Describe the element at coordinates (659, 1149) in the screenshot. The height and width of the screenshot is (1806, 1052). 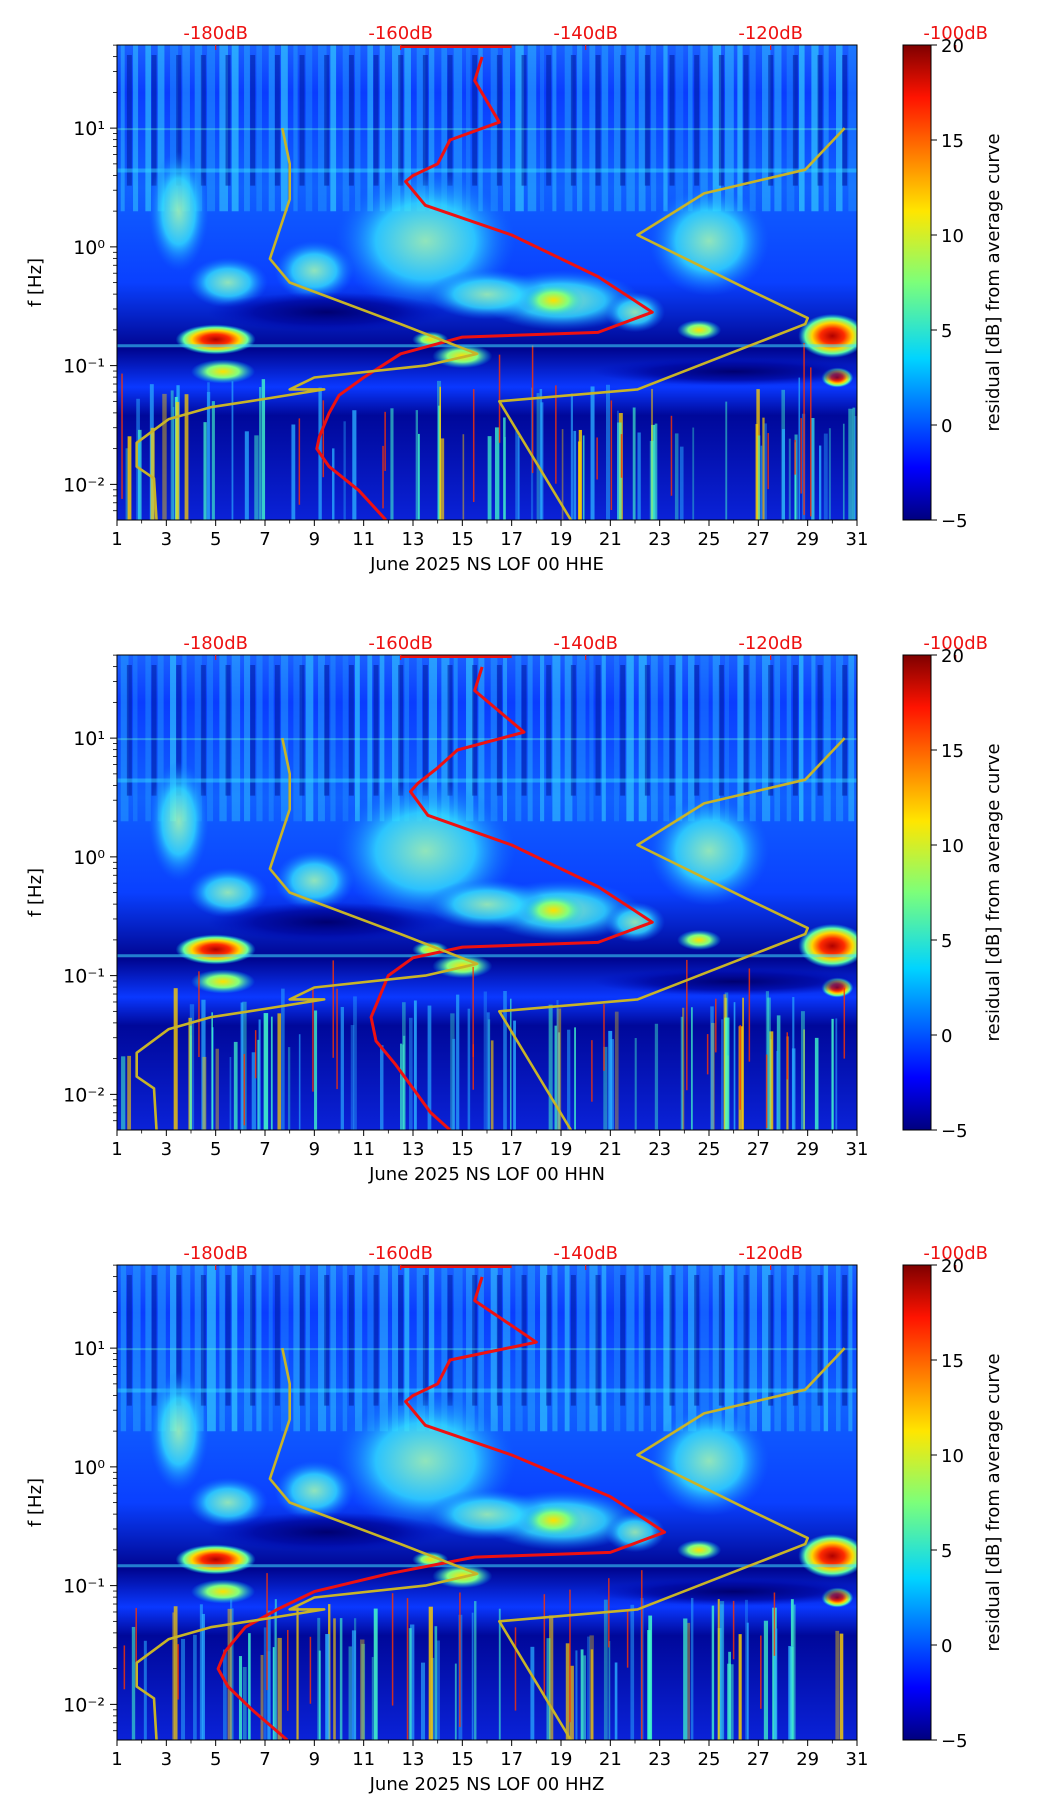
I see `x-tick-label: 23` at that location.